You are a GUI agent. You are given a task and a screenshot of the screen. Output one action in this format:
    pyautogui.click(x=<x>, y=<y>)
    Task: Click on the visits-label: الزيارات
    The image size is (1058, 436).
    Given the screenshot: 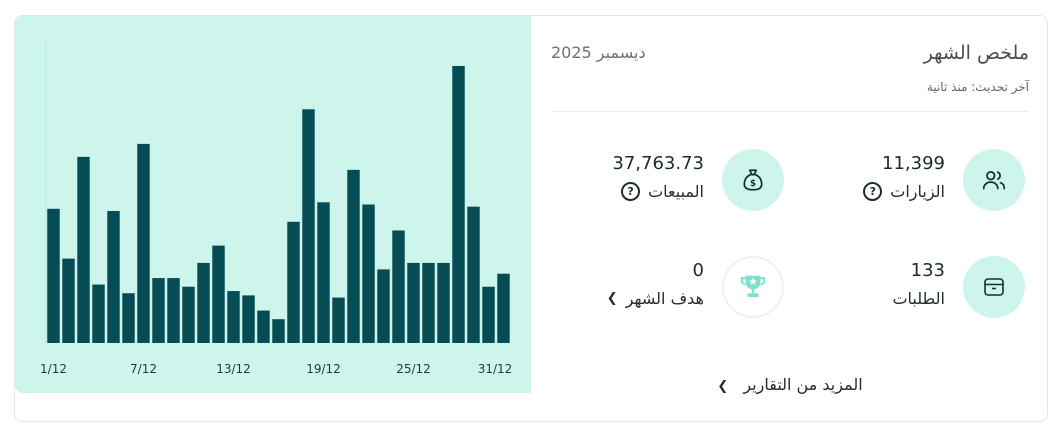 What is the action you would take?
    pyautogui.click(x=917, y=191)
    